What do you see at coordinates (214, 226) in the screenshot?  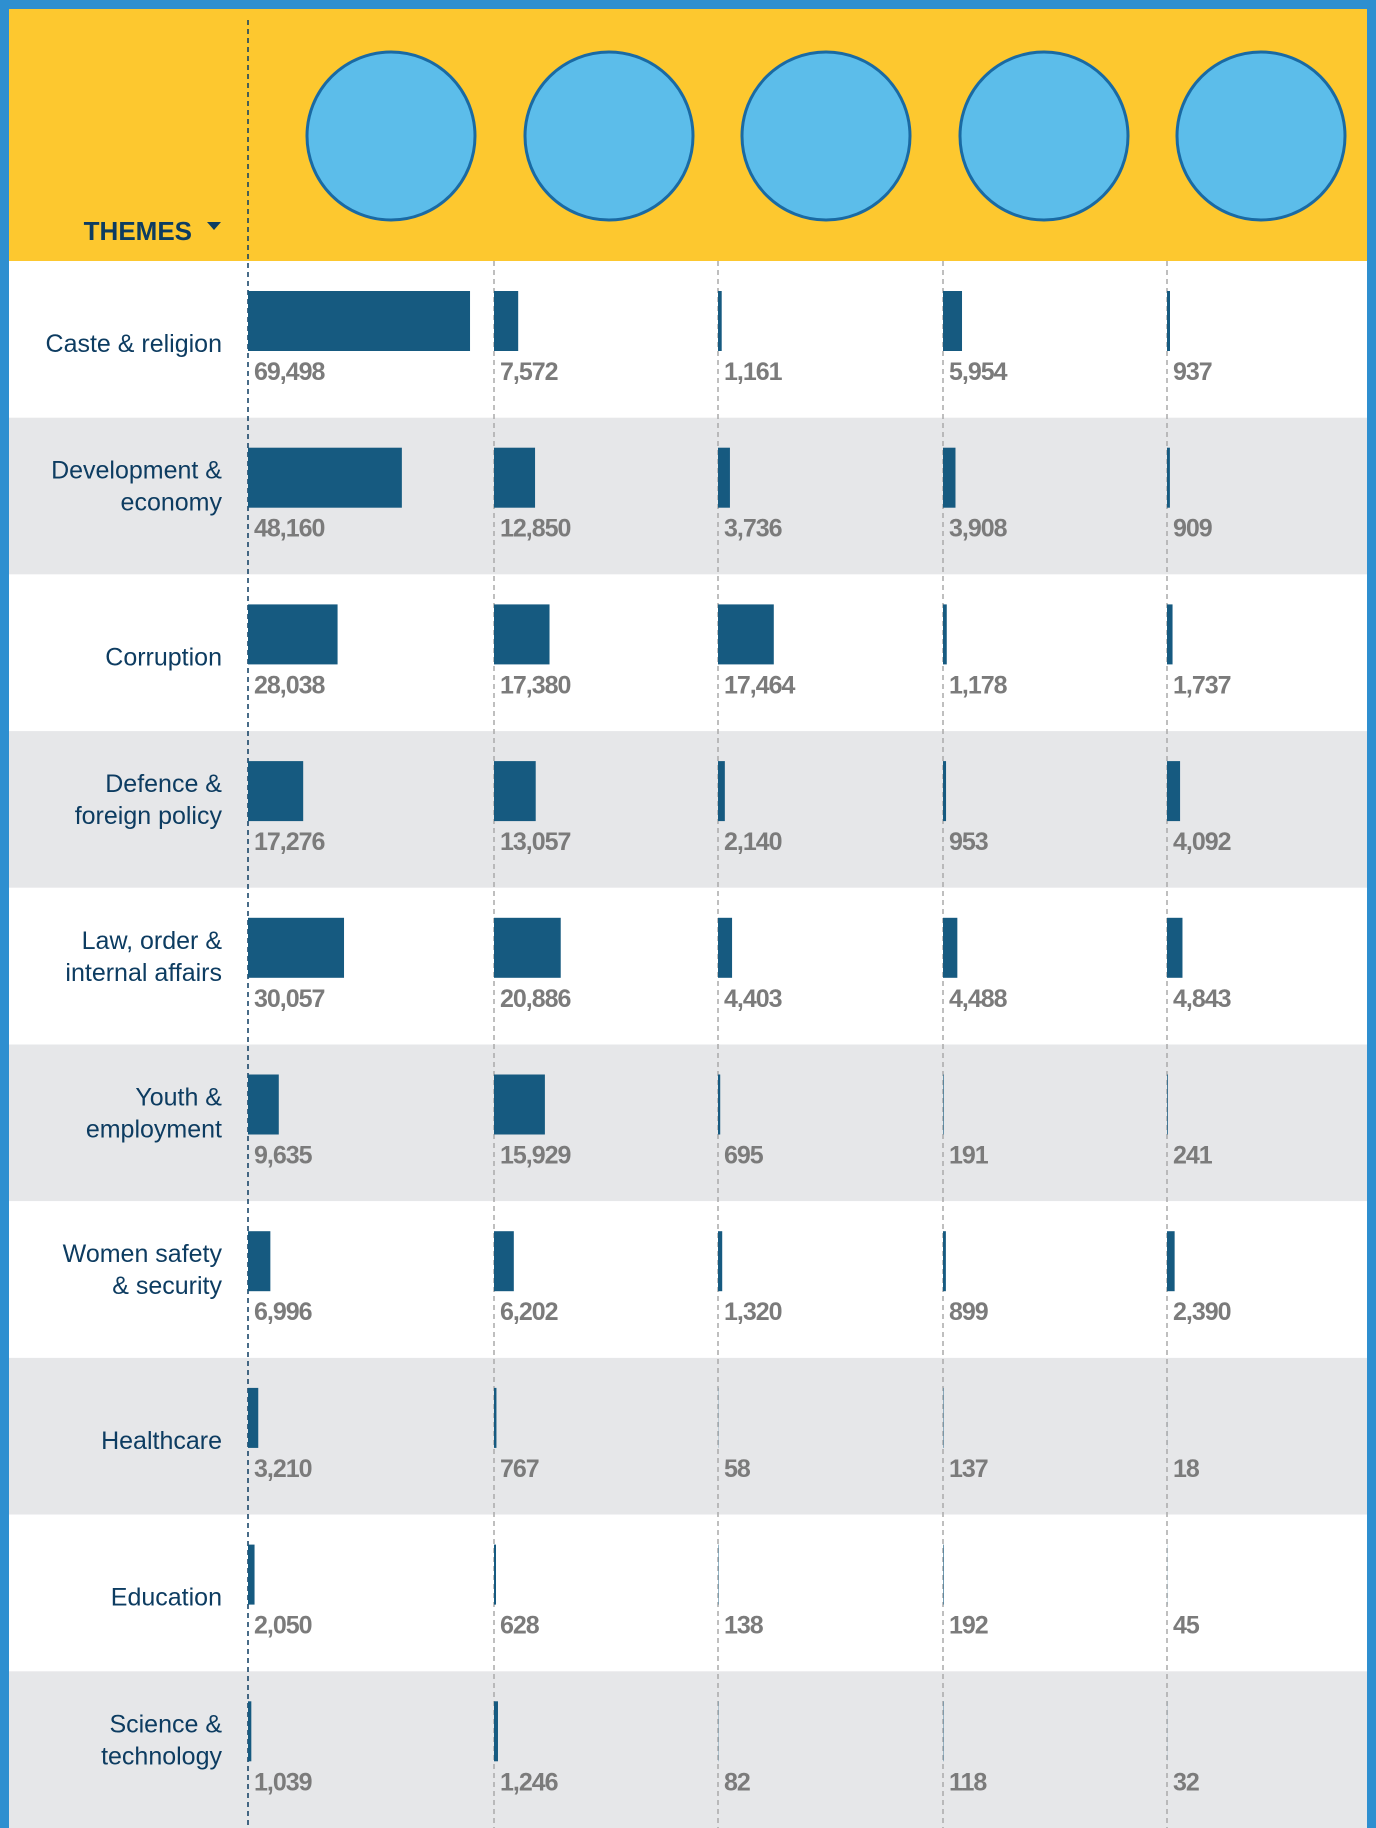 I see `dropdown-arrow` at bounding box center [214, 226].